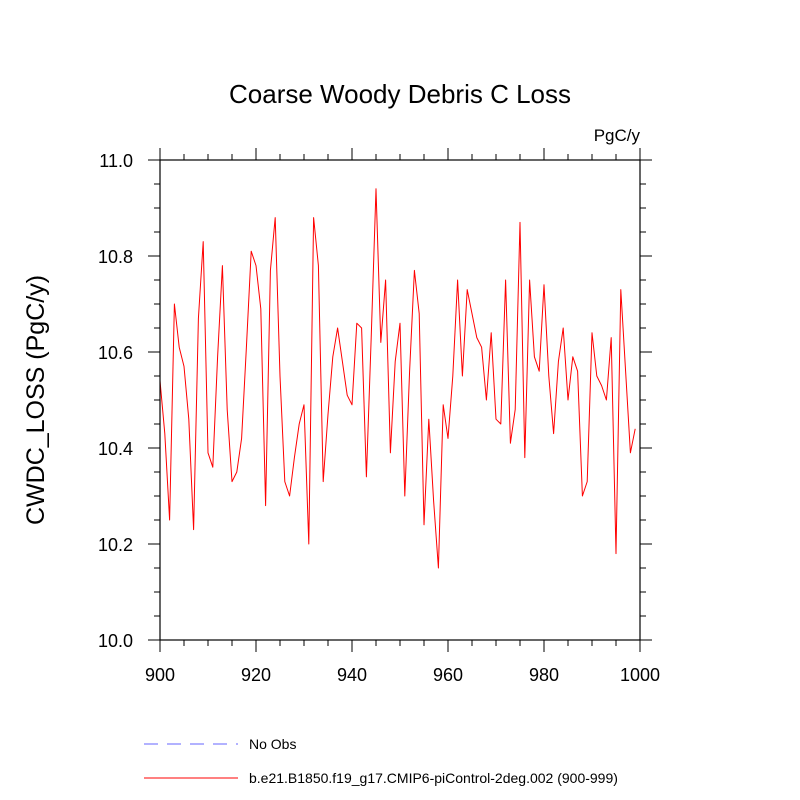 The image size is (800, 800). I want to click on x-tick-label: 960, so click(448, 675).